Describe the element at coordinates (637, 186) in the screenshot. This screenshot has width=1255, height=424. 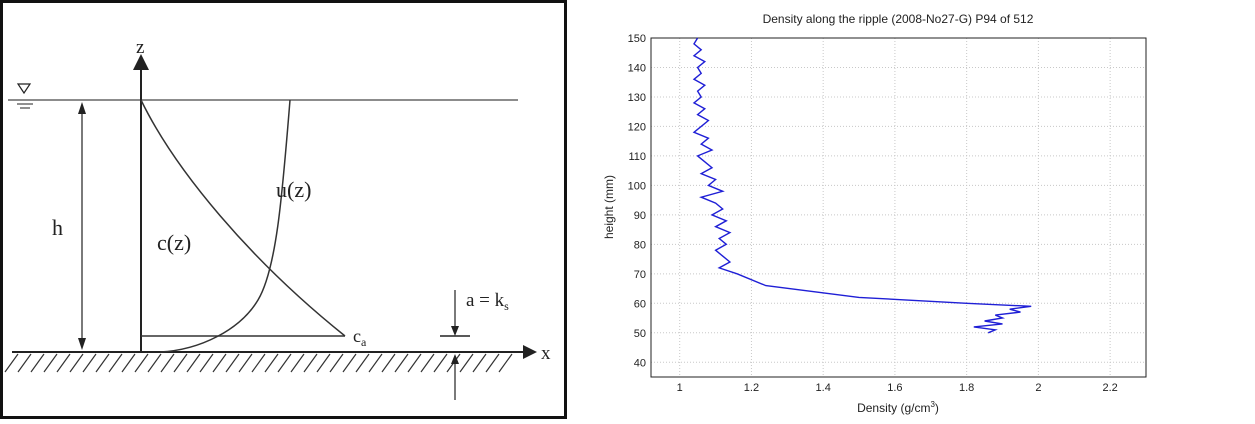
I see `y-tick-label: 100` at that location.